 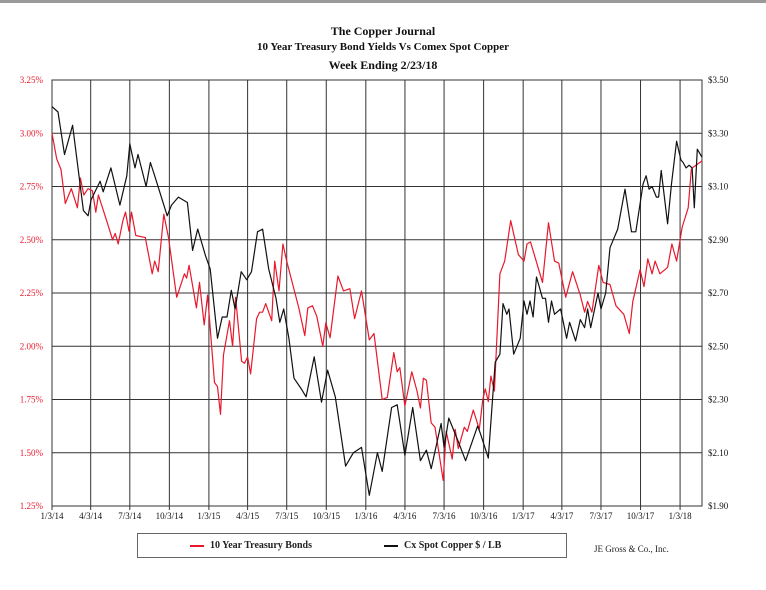 I want to click on y-left-tick-label: 1.75%, so click(x=32, y=400).